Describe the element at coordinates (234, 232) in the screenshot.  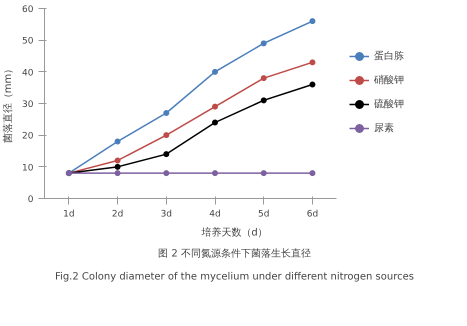
I see `x-axis-title: 培养天数（d）` at that location.